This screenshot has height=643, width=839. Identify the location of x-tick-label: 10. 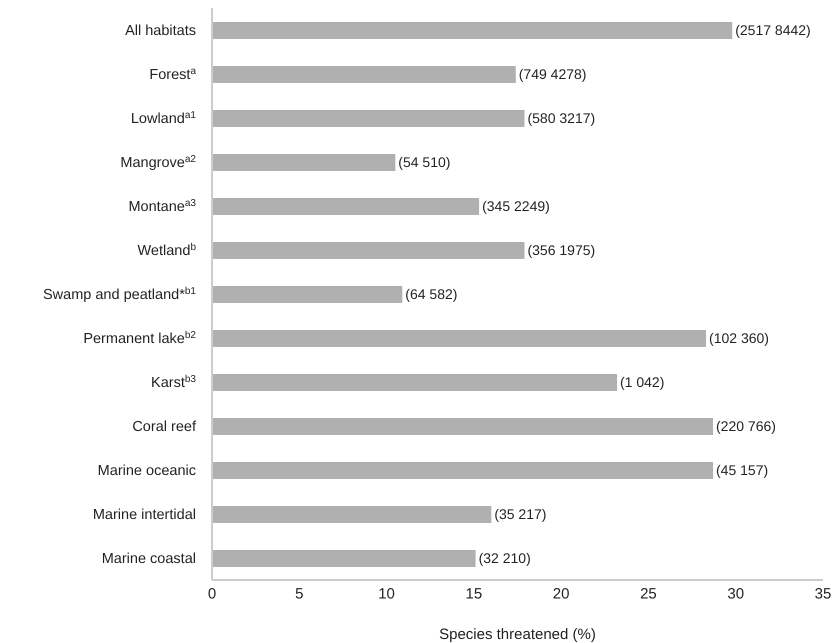
(386, 594).